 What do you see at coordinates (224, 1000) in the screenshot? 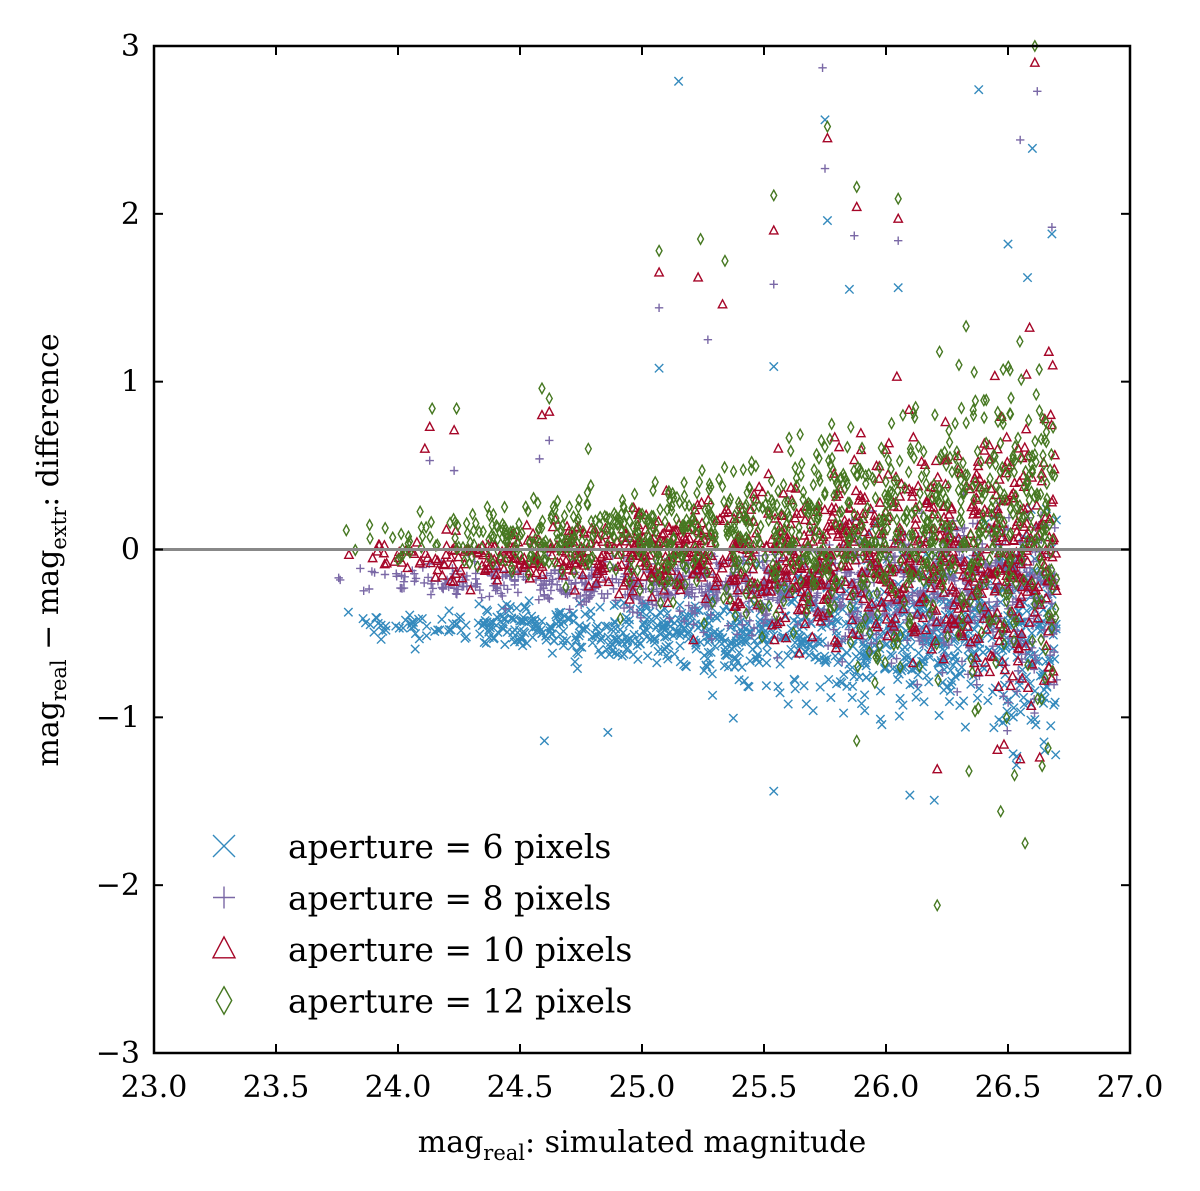
I see `legend-marker` at bounding box center [224, 1000].